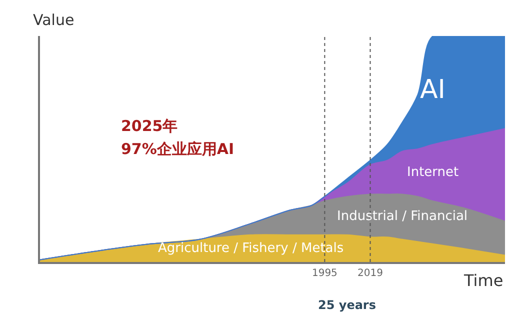 This screenshot has height=326, width=527. I want to click on series-label: Internet, so click(433, 172).